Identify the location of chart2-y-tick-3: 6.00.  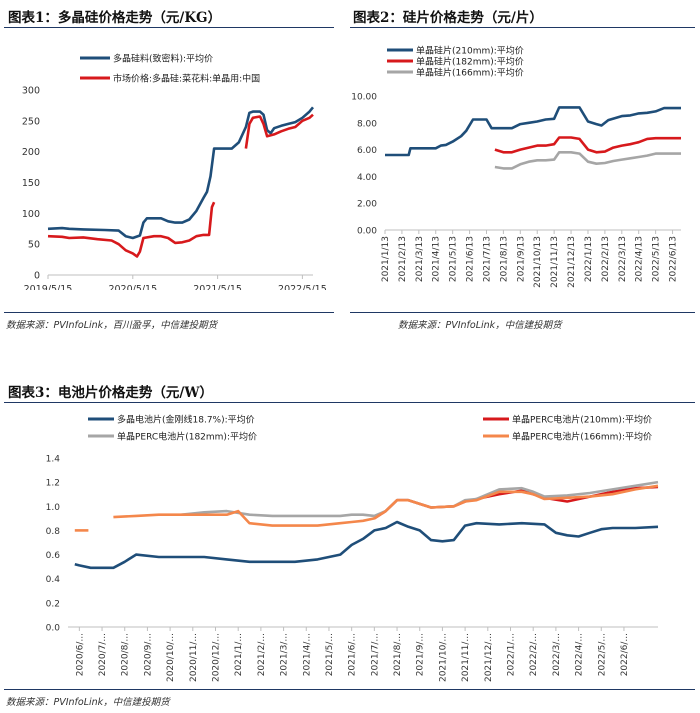
(367, 151).